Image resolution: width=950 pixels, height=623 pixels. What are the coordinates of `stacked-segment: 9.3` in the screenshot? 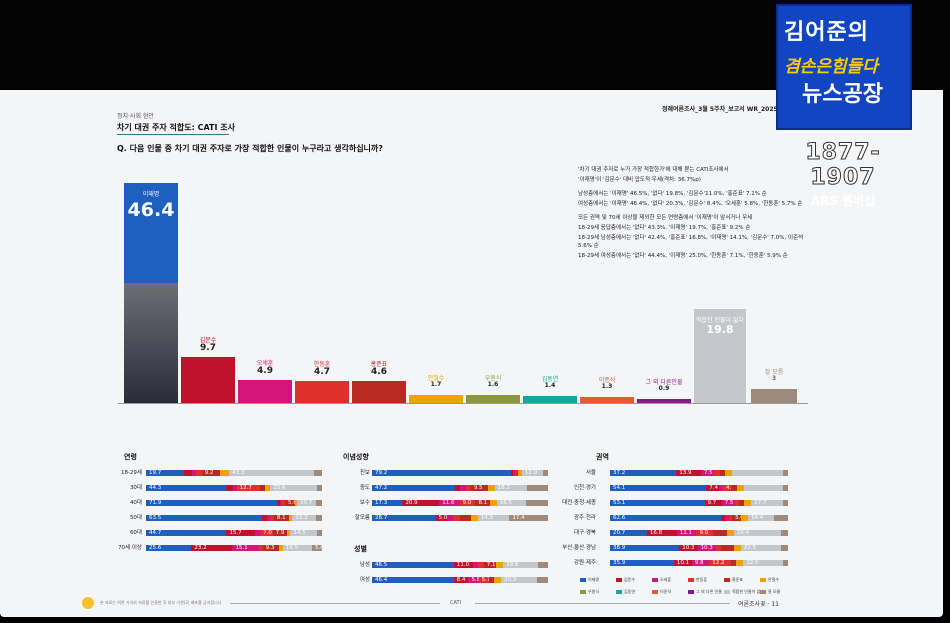 It's located at (271, 548).